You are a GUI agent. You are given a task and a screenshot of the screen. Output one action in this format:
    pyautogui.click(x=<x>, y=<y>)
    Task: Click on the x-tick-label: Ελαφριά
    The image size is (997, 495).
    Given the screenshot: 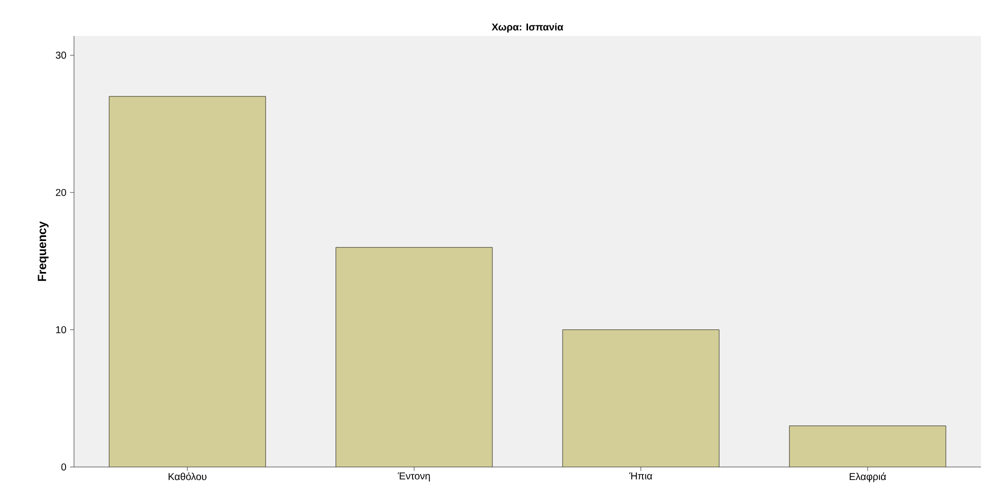 What is the action you would take?
    pyautogui.click(x=868, y=477)
    